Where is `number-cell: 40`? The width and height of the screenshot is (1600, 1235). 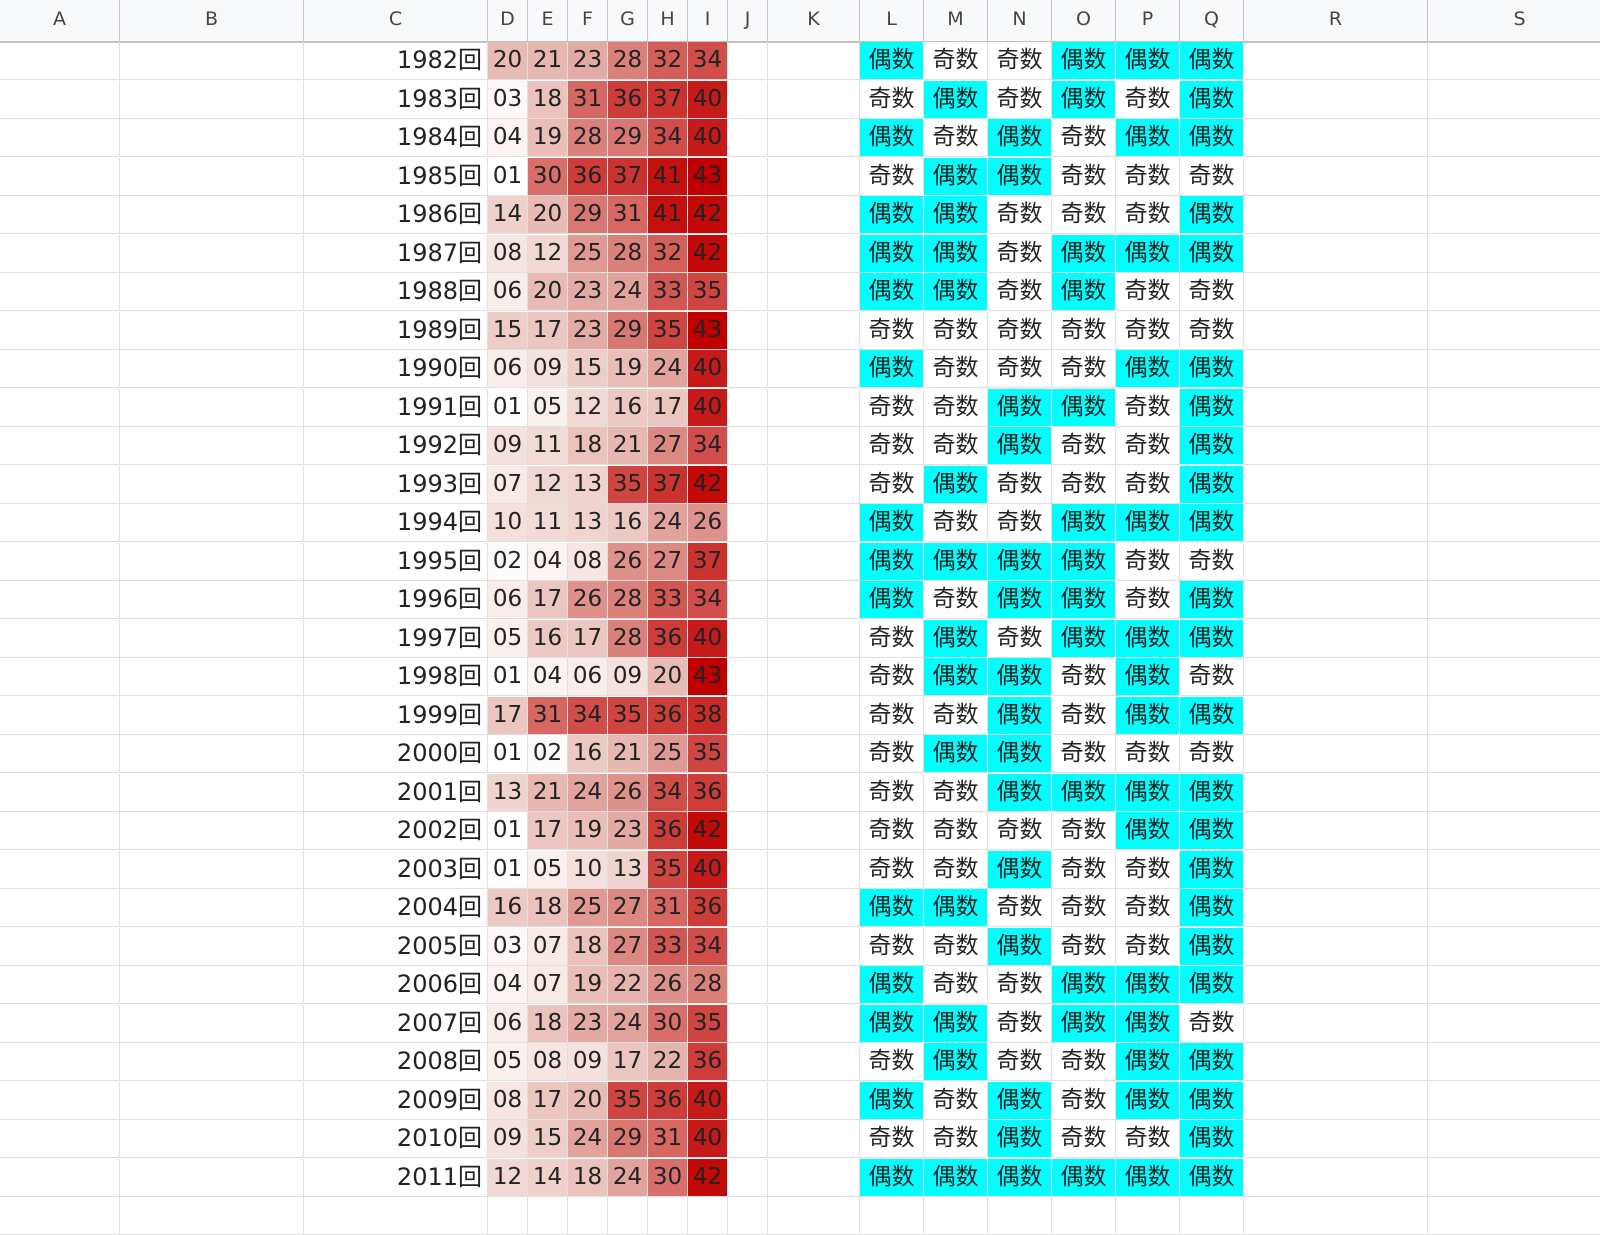 number-cell: 40 is located at coordinates (708, 99).